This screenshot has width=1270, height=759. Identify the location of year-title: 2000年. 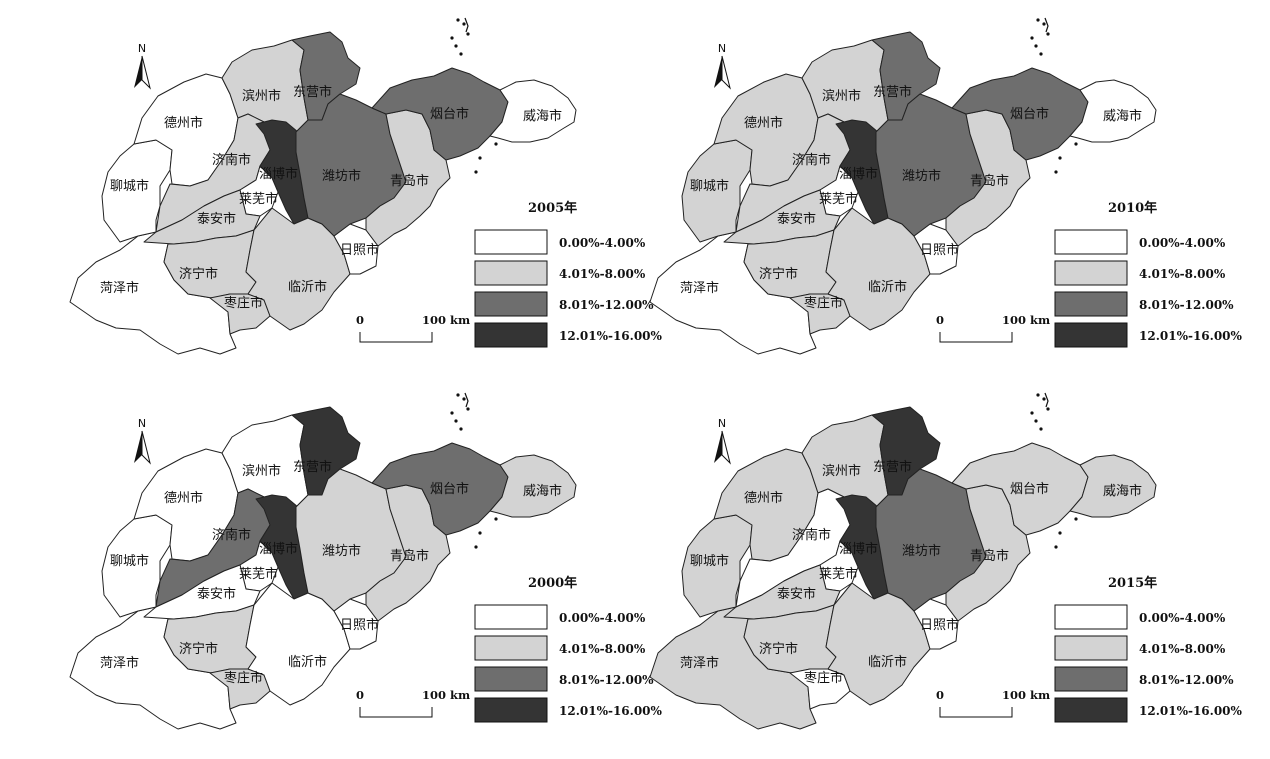
(552, 583).